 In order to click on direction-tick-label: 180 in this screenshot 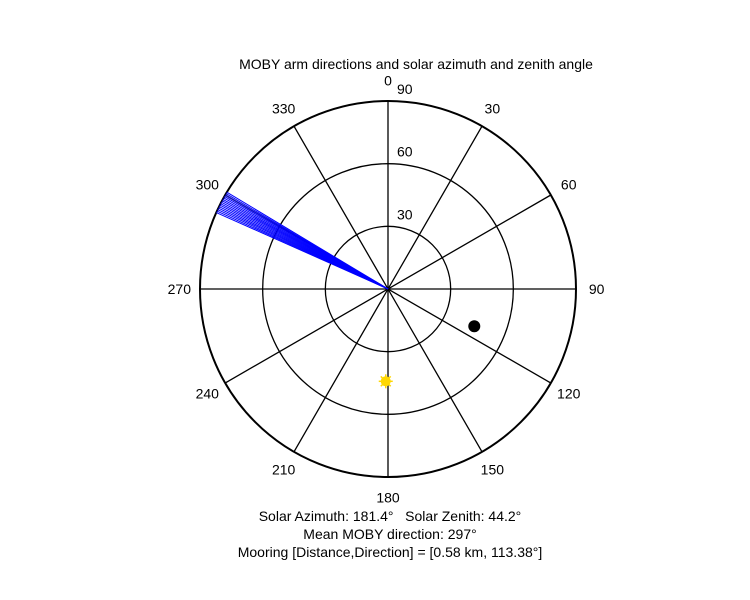, I will do `click(388, 498)`.